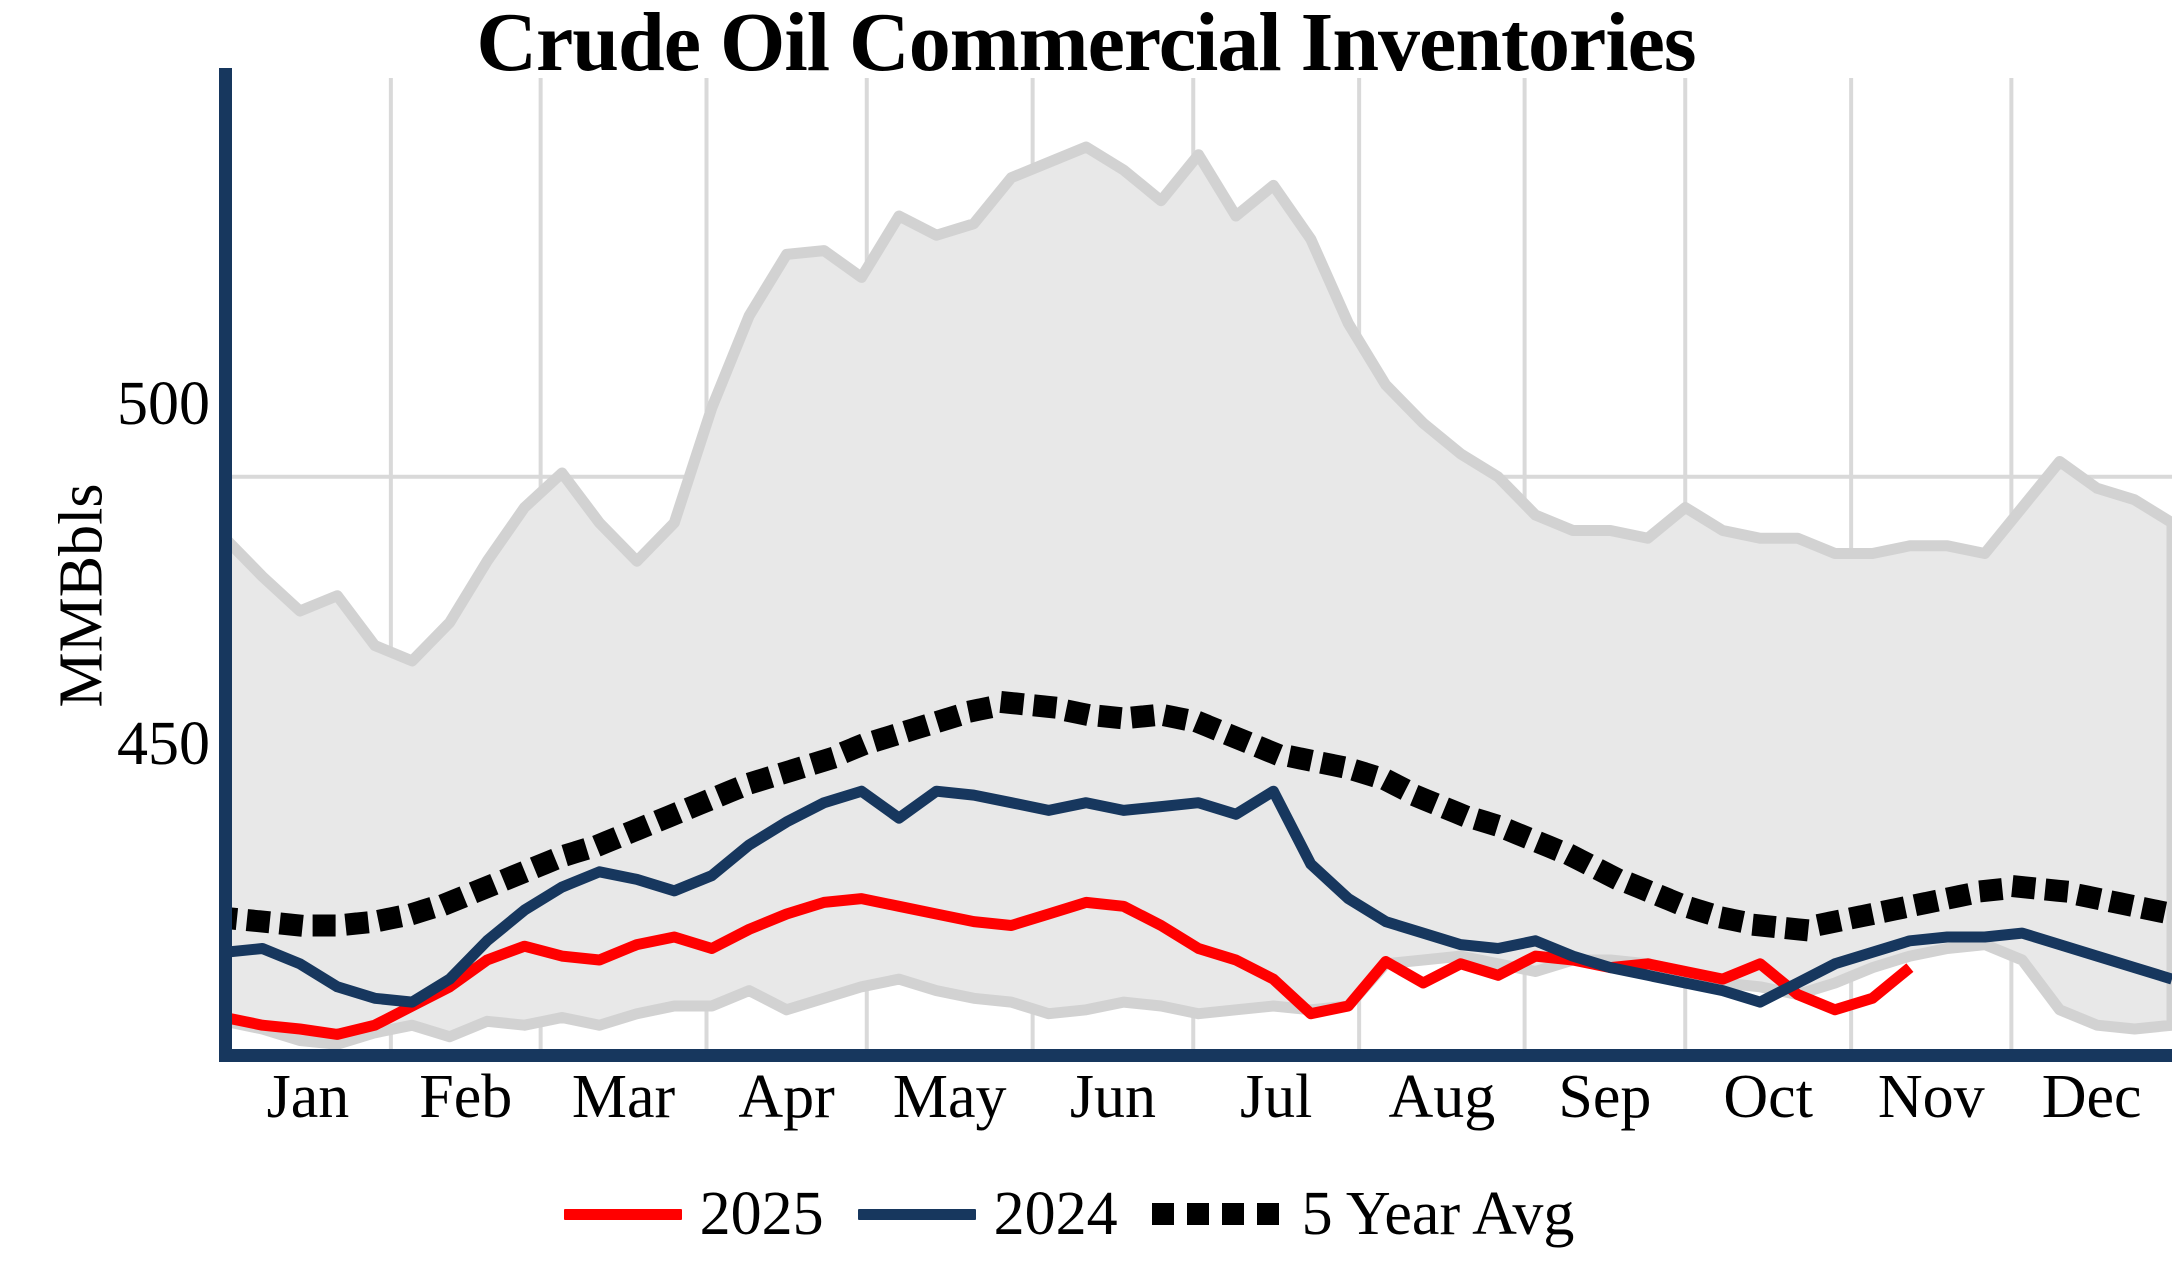  Describe the element at coordinates (761, 1214) in the screenshot. I see `legend-label: 2025` at that location.